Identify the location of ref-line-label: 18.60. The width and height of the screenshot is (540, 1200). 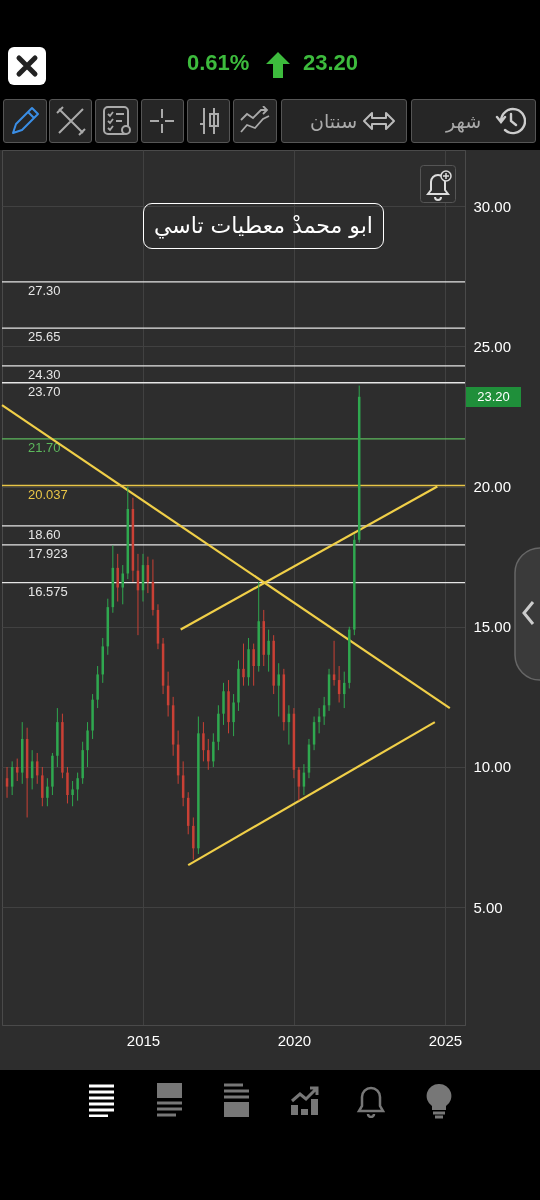
(44, 534).